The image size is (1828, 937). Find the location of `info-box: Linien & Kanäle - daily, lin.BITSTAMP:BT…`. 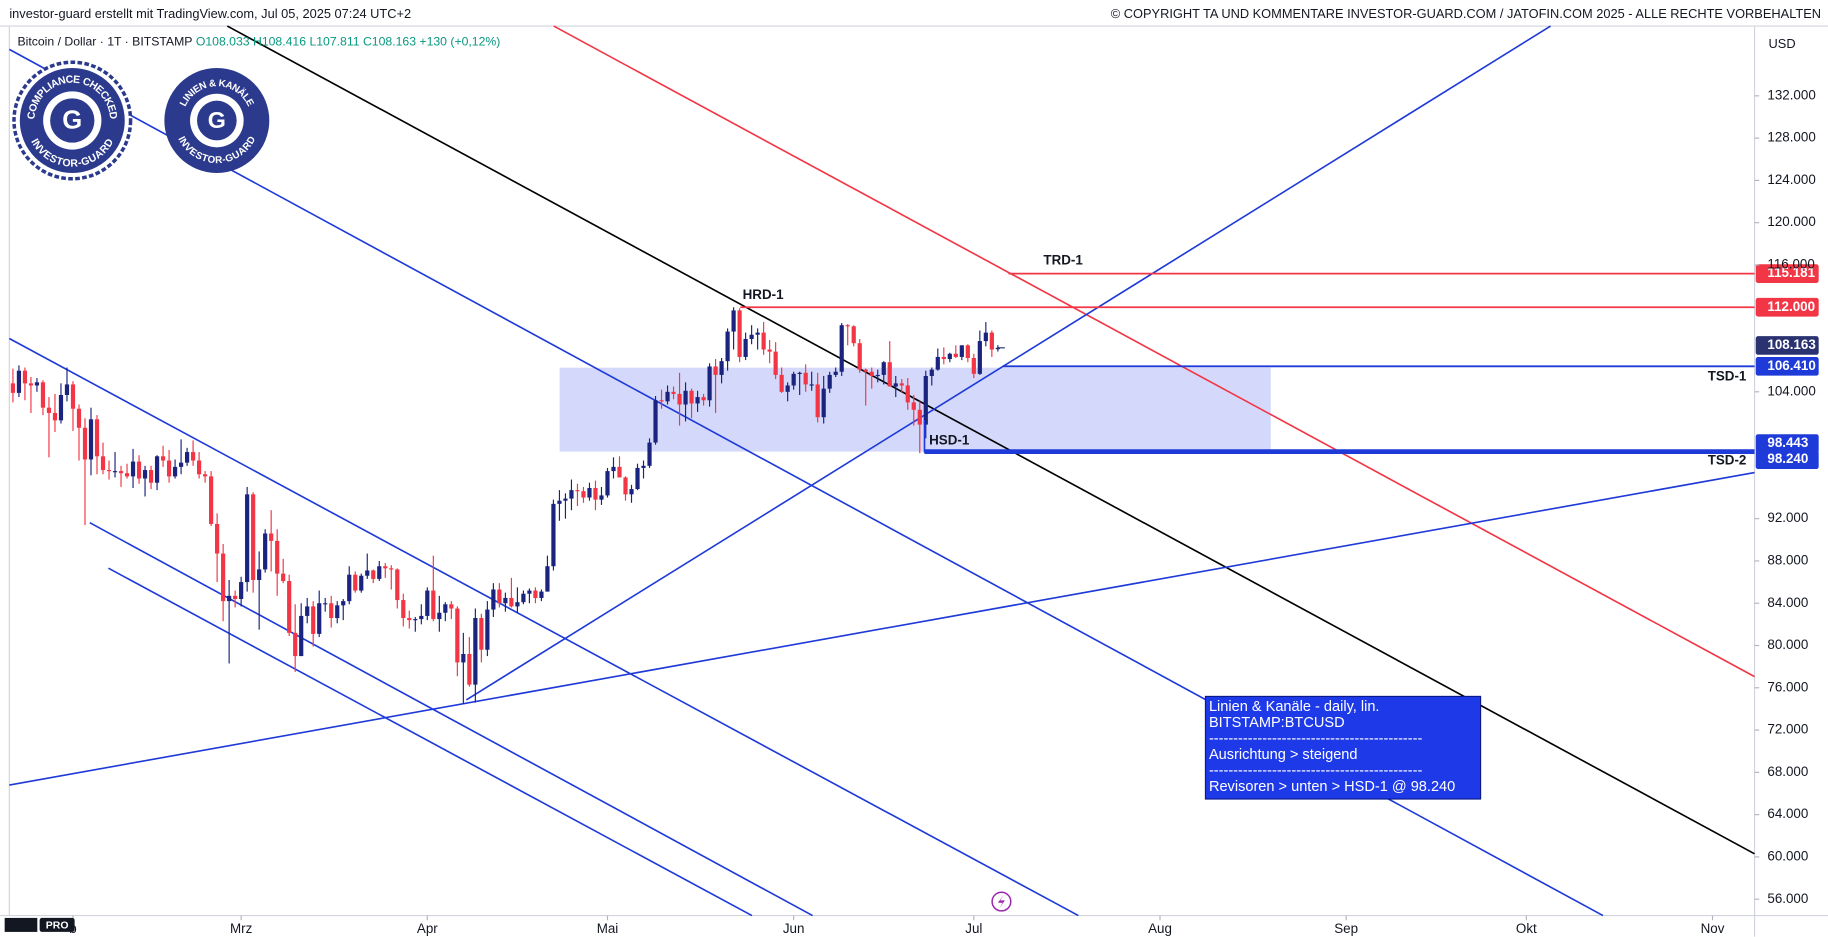

info-box: Linien & Kanäle - daily, lin.BITSTAMP:BT… is located at coordinates (1343, 747).